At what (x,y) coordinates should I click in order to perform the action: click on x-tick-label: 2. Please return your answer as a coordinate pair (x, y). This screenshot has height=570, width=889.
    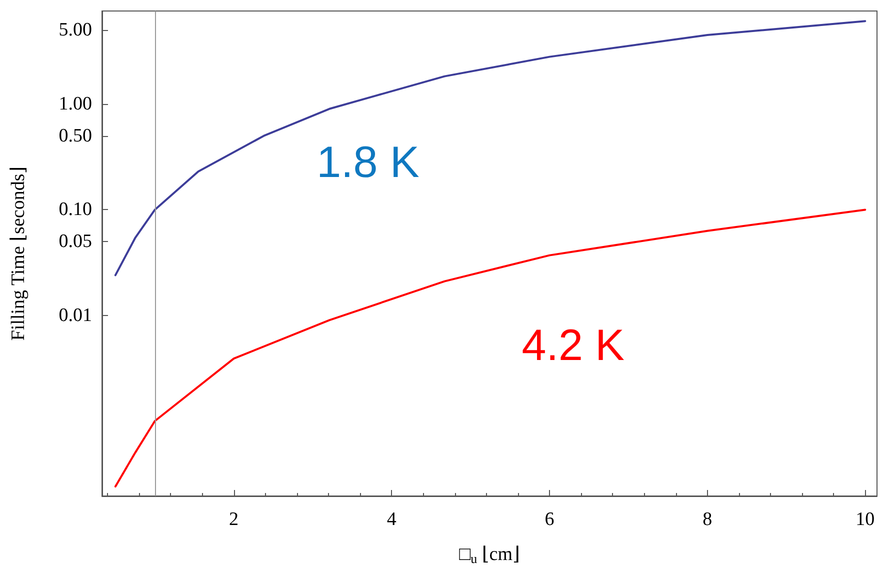
    Looking at the image, I should click on (234, 519).